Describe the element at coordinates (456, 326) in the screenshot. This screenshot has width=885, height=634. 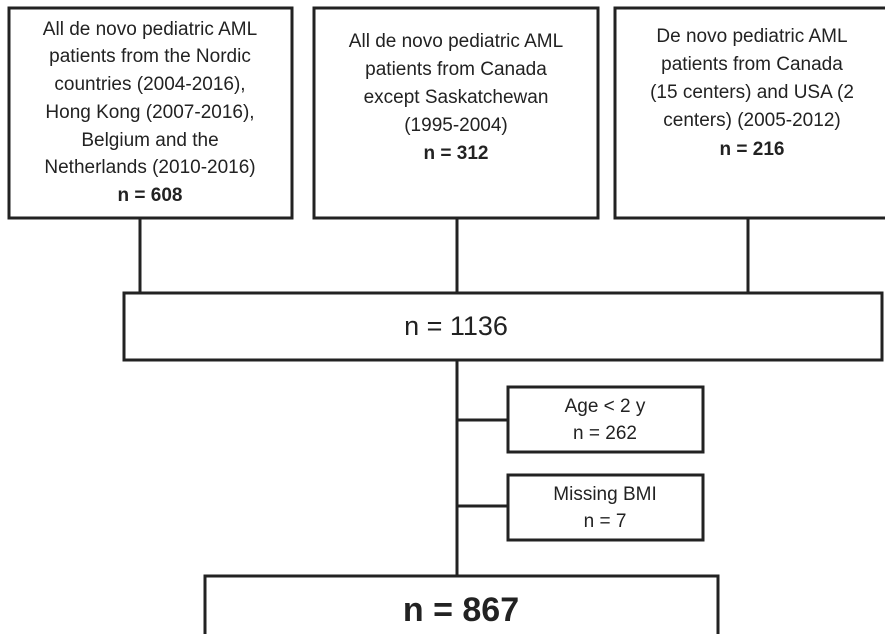
I see `box-count: n = 1136` at that location.